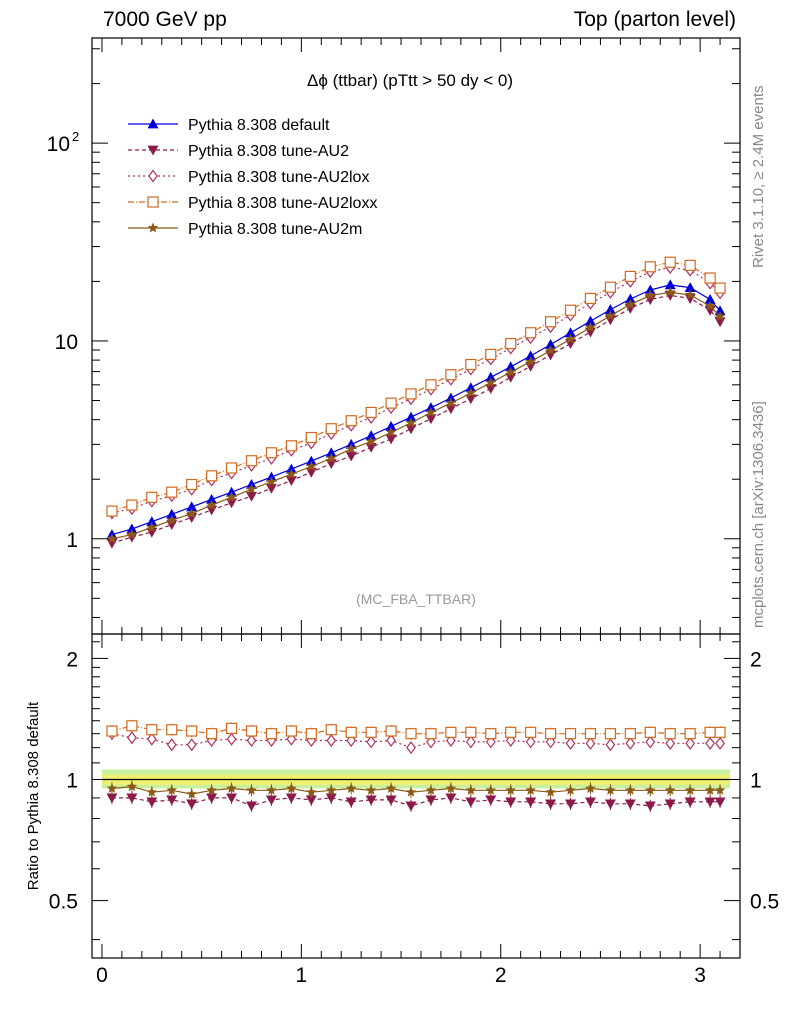 The width and height of the screenshot is (786, 1024). What do you see at coordinates (278, 177) in the screenshot?
I see `legend-label: Pythia 8.308 tune-AU2lox` at bounding box center [278, 177].